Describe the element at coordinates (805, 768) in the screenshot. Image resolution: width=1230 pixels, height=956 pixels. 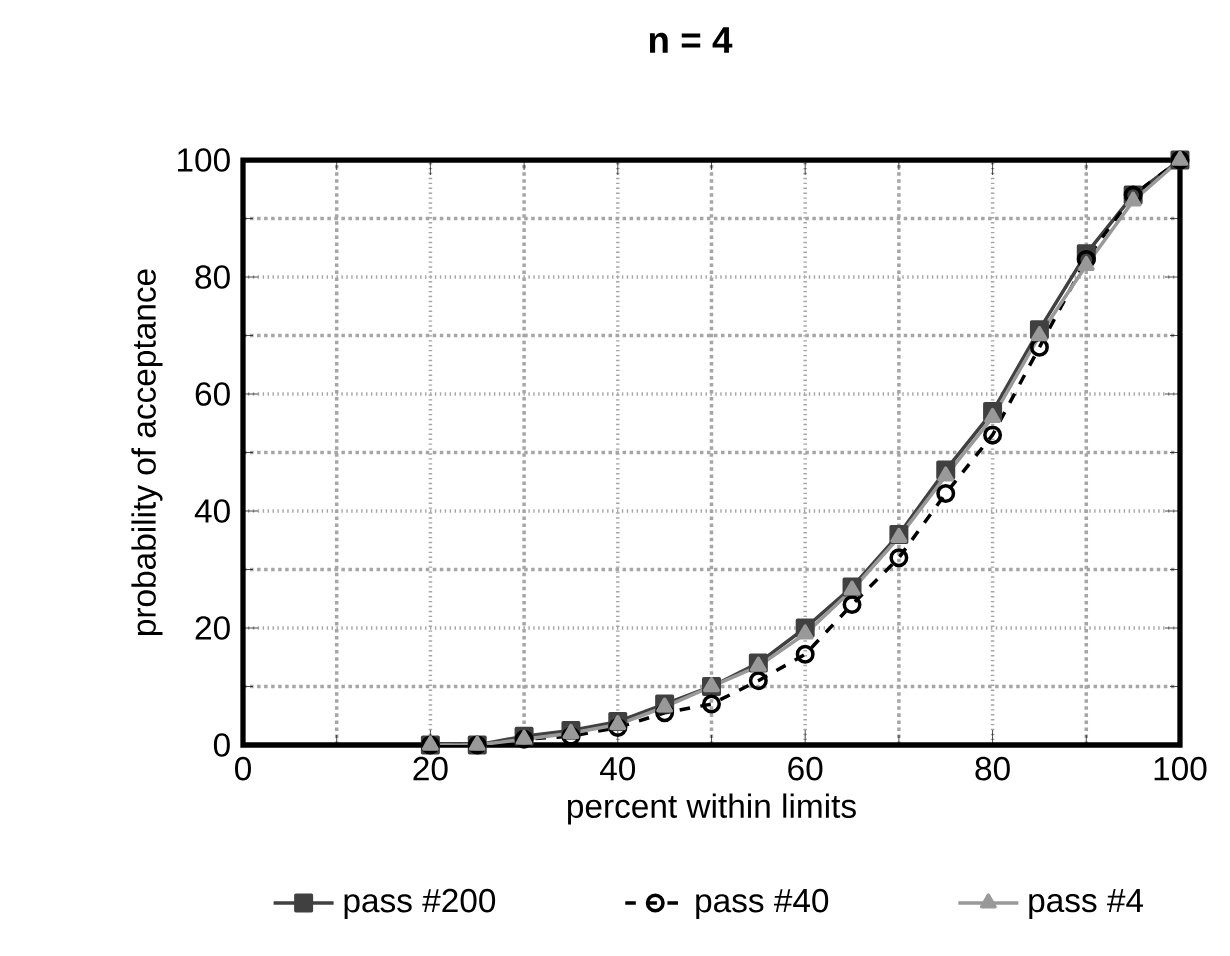
I see `x-tick-label: 60` at that location.